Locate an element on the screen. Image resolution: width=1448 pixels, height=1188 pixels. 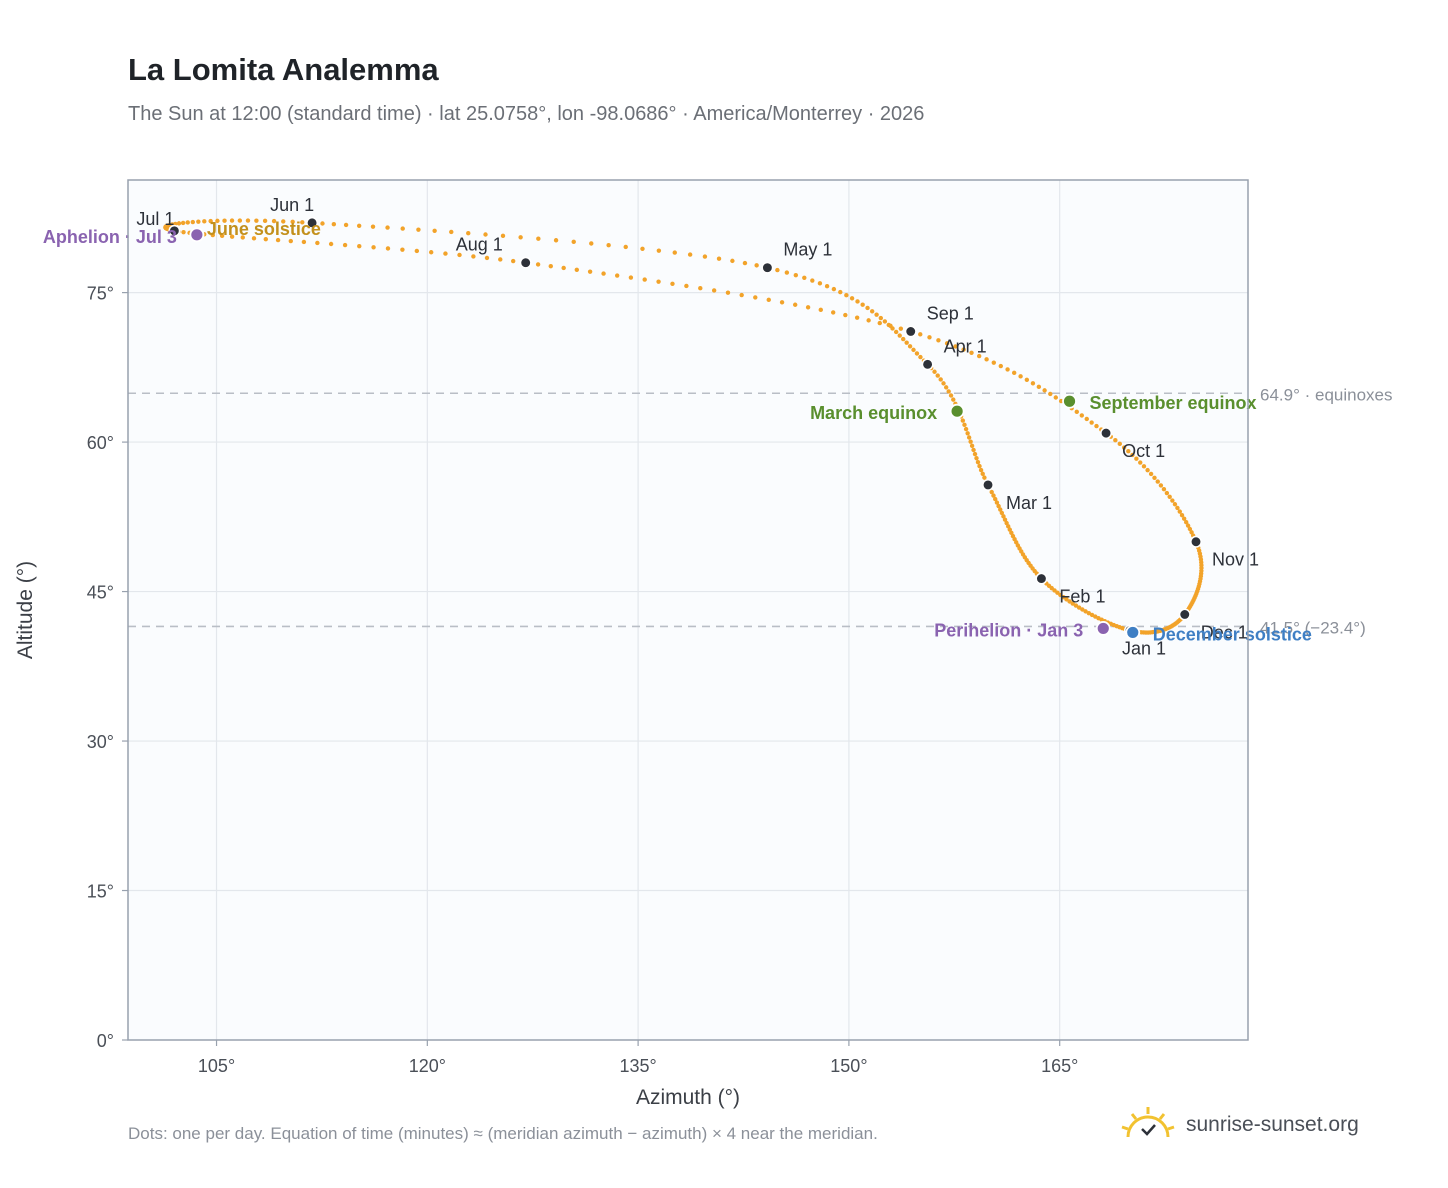
y-tick-label: 15° is located at coordinates (100, 892).